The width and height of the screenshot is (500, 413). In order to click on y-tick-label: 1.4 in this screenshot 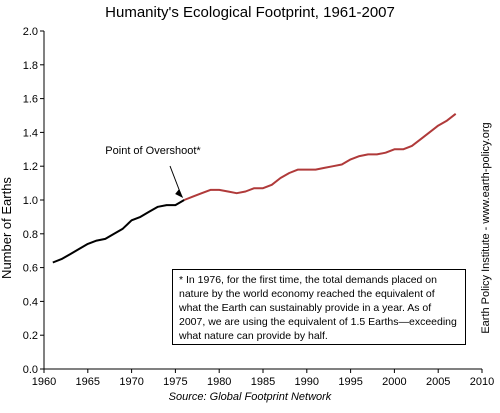, I will do `click(30, 133)`.